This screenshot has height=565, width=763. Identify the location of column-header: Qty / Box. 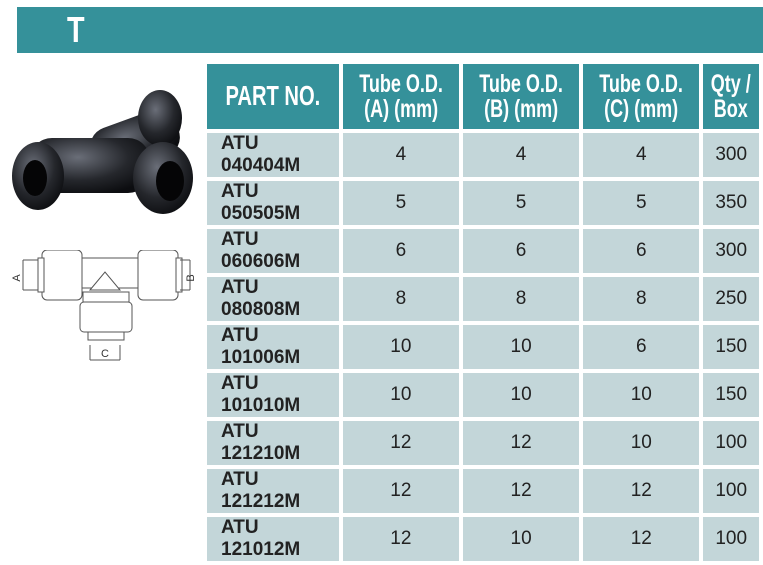
(731, 96).